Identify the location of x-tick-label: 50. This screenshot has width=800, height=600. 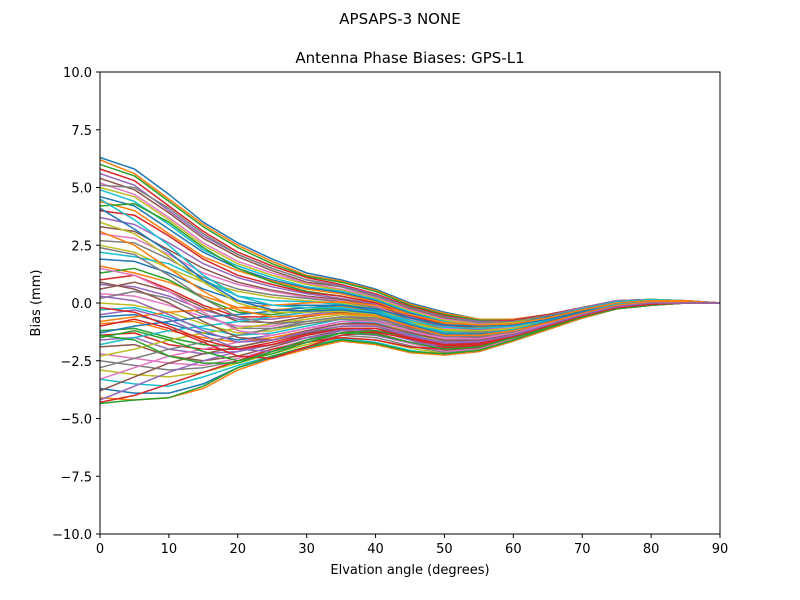
(444, 549).